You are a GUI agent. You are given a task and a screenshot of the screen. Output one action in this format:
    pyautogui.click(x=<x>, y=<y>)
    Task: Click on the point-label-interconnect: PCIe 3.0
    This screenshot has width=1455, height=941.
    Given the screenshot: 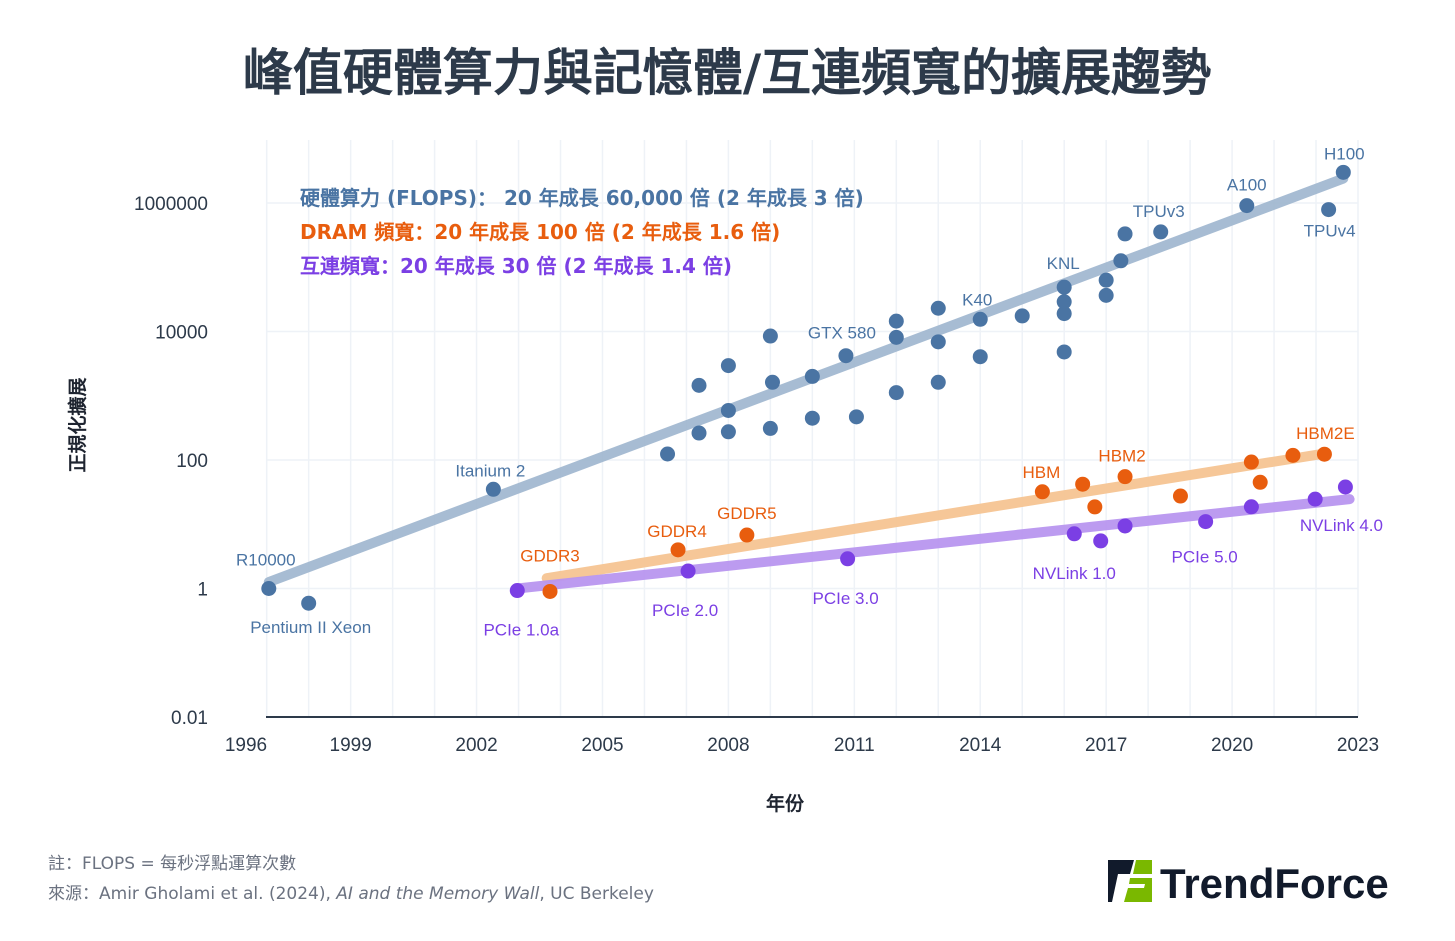 What is the action you would take?
    pyautogui.click(x=846, y=598)
    